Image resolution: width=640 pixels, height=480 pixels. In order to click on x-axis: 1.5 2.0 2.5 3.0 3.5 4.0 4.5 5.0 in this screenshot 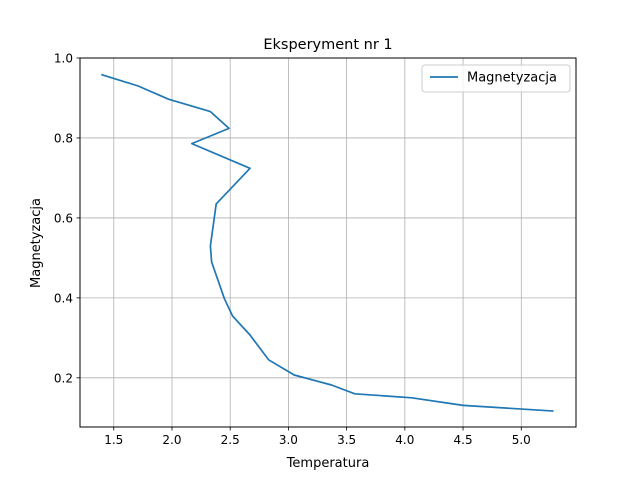, I will do `click(317, 437)`.